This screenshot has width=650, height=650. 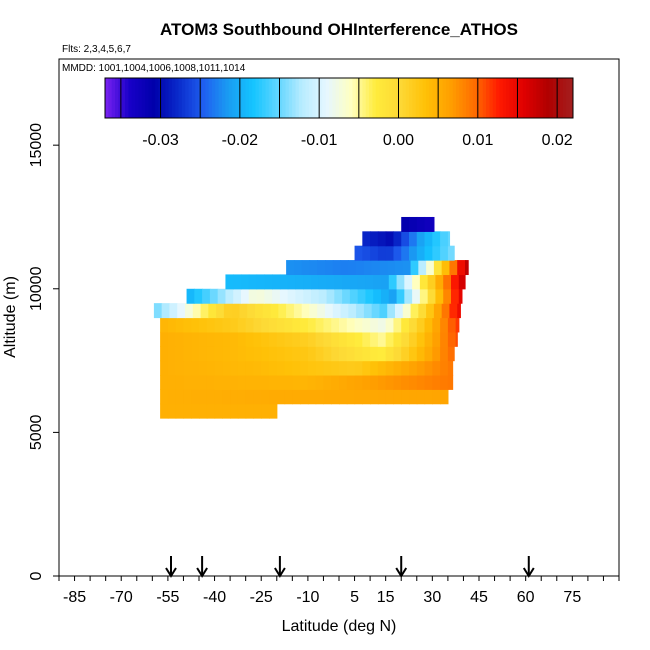 What do you see at coordinates (319, 140) in the screenshot?
I see `colorbar-tick-label: -0.01` at bounding box center [319, 140].